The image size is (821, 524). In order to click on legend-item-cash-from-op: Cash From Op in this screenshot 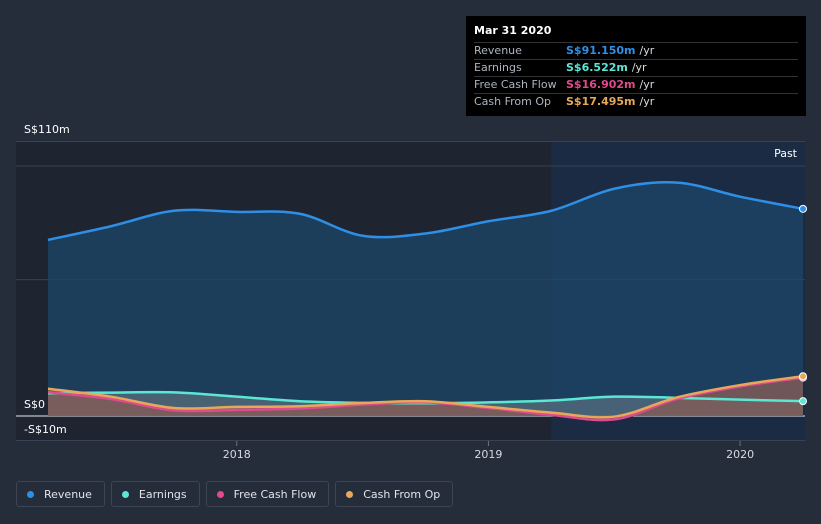, I will do `click(394, 494)`.